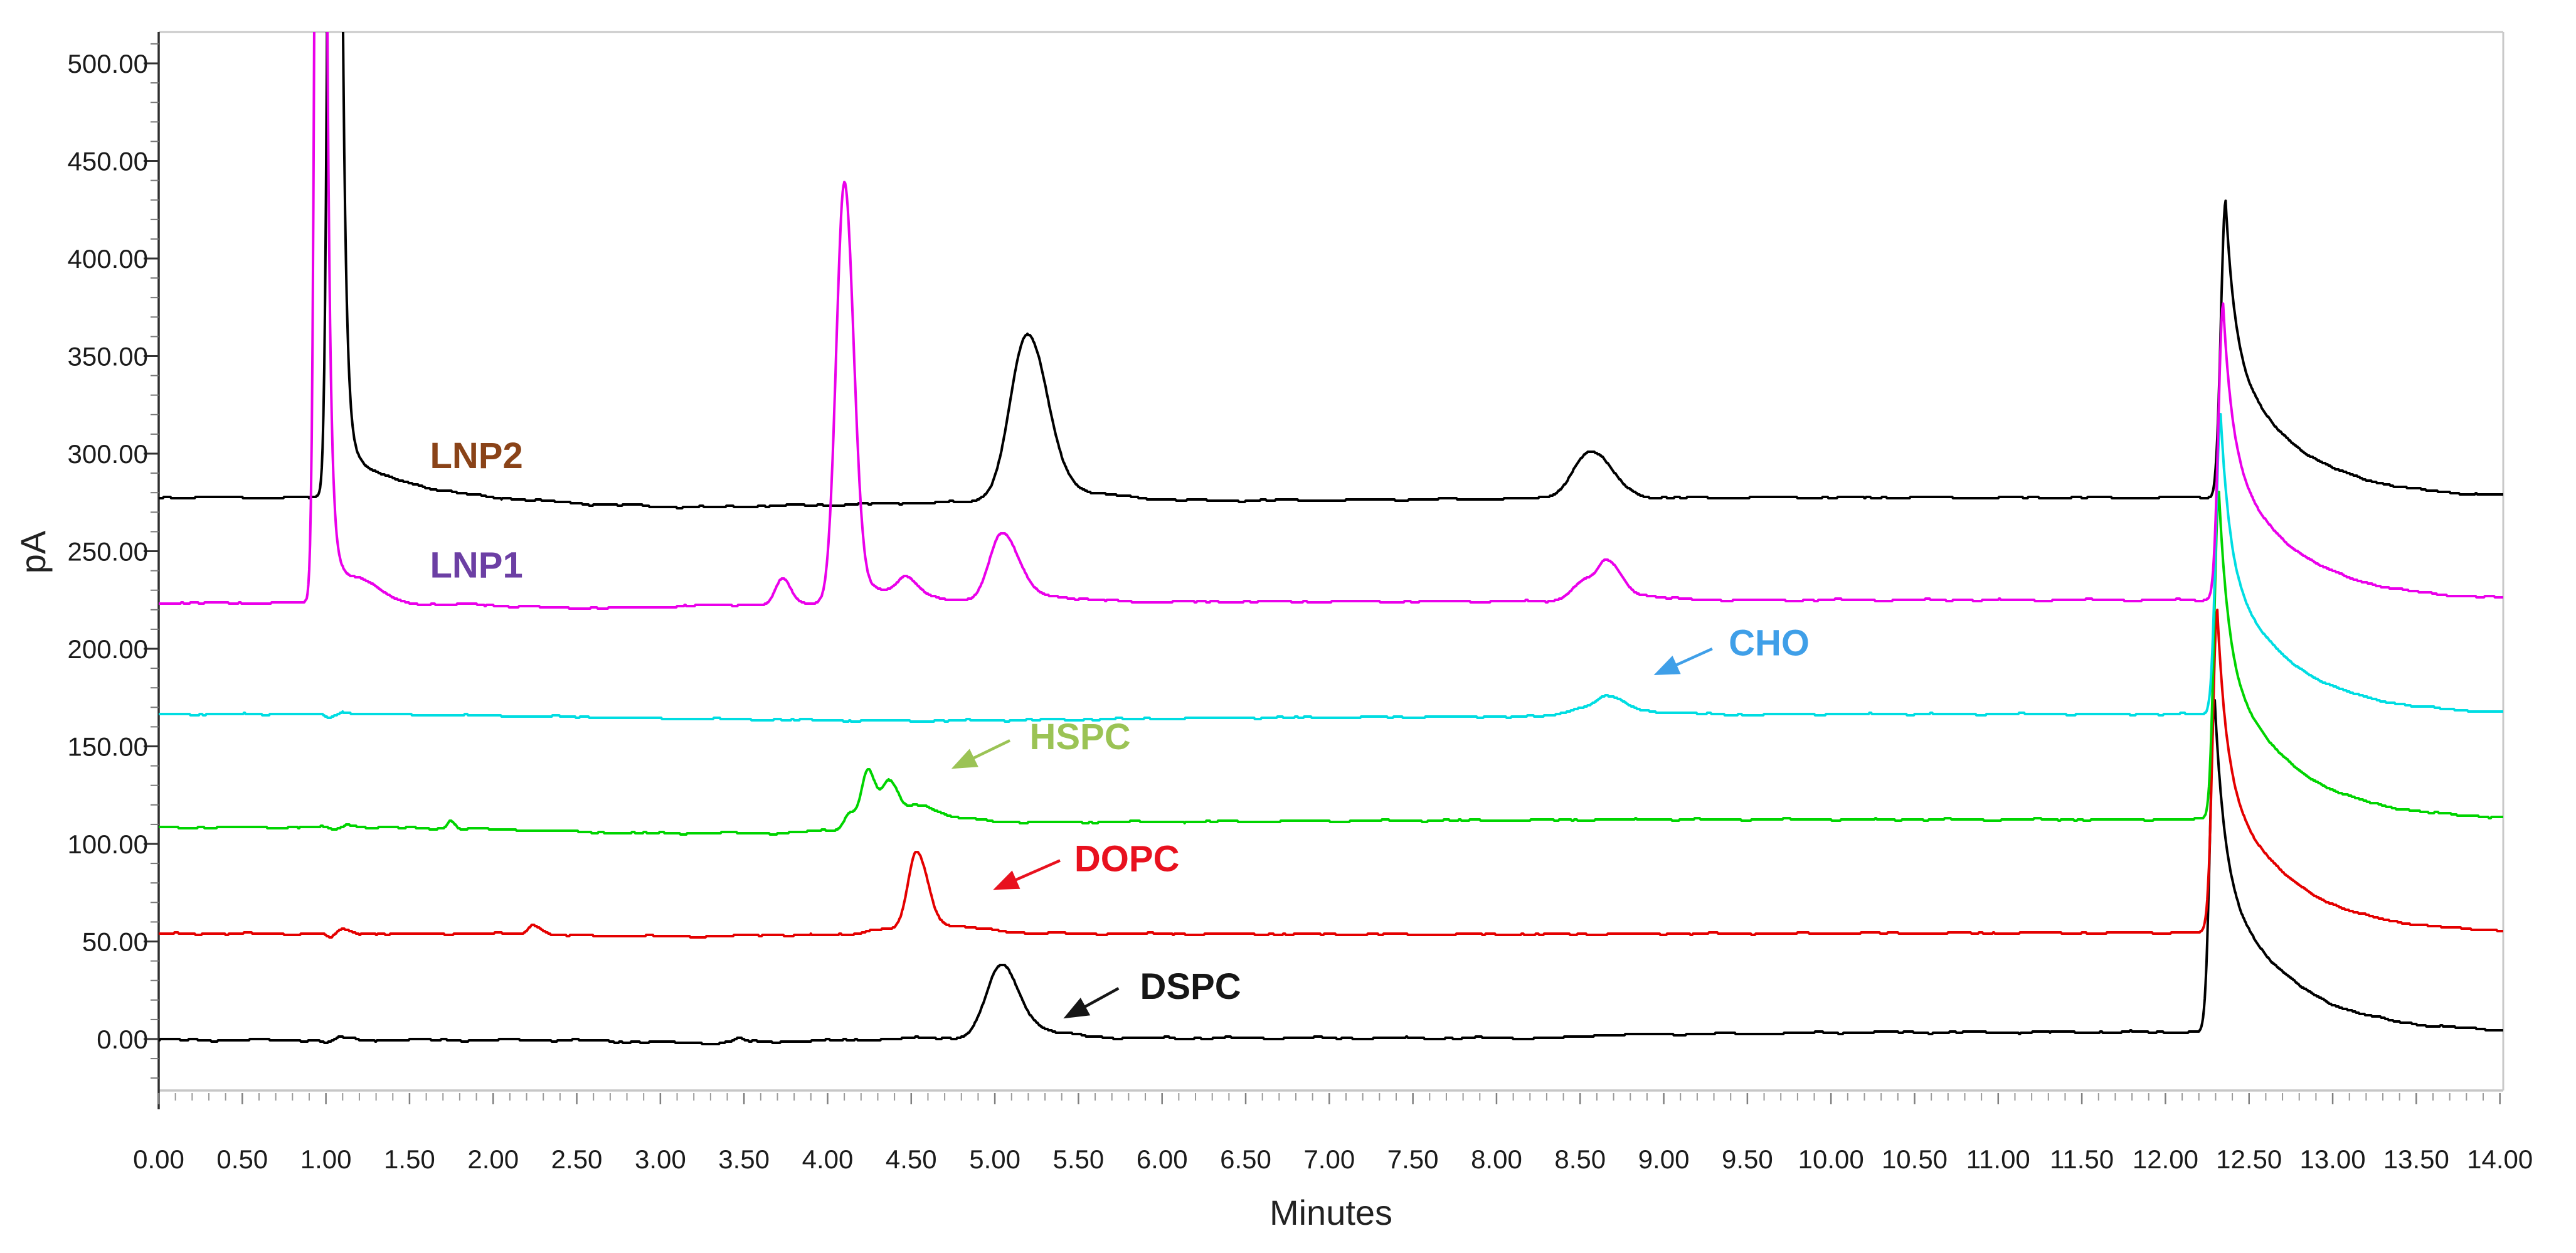 The image size is (2576, 1253). What do you see at coordinates (33, 551) in the screenshot?
I see `y-axis-title: pA` at bounding box center [33, 551].